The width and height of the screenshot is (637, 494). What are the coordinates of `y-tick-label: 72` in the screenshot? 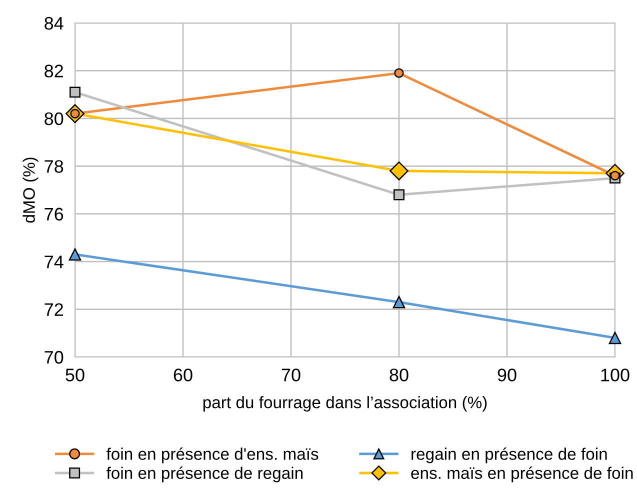 It's located at (53, 309).